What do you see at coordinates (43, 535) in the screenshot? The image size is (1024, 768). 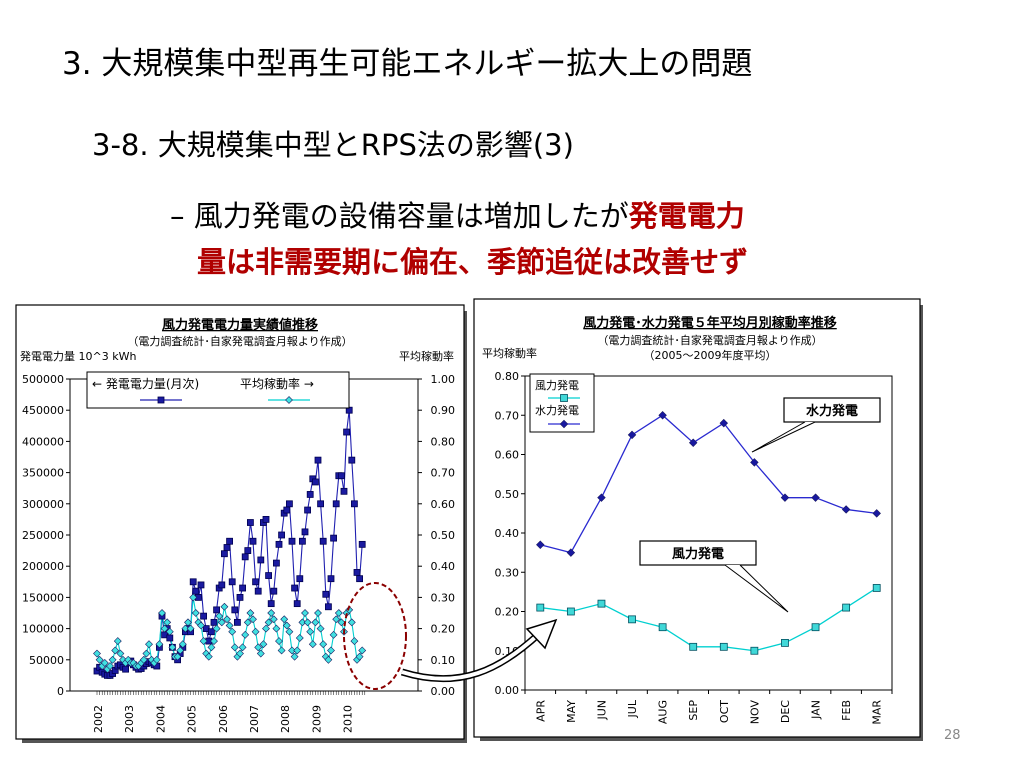 I see `chart1-left-tick-label: 250000` at bounding box center [43, 535].